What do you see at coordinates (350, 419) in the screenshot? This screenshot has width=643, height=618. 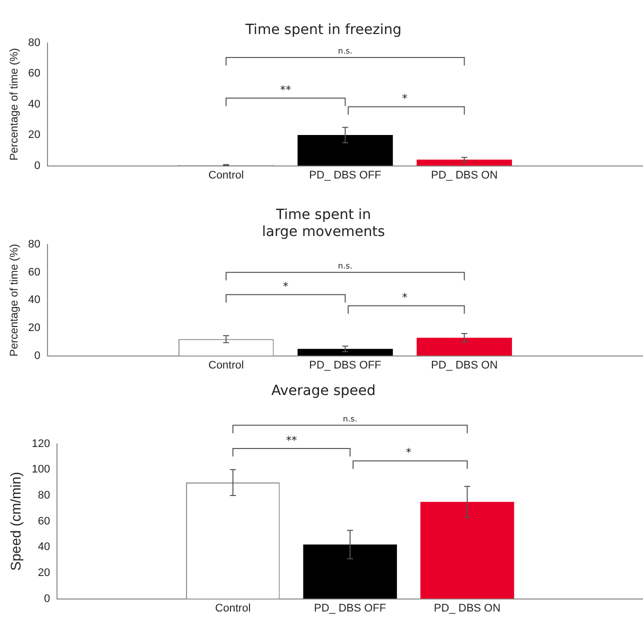 I see `text: n.s.` at bounding box center [350, 419].